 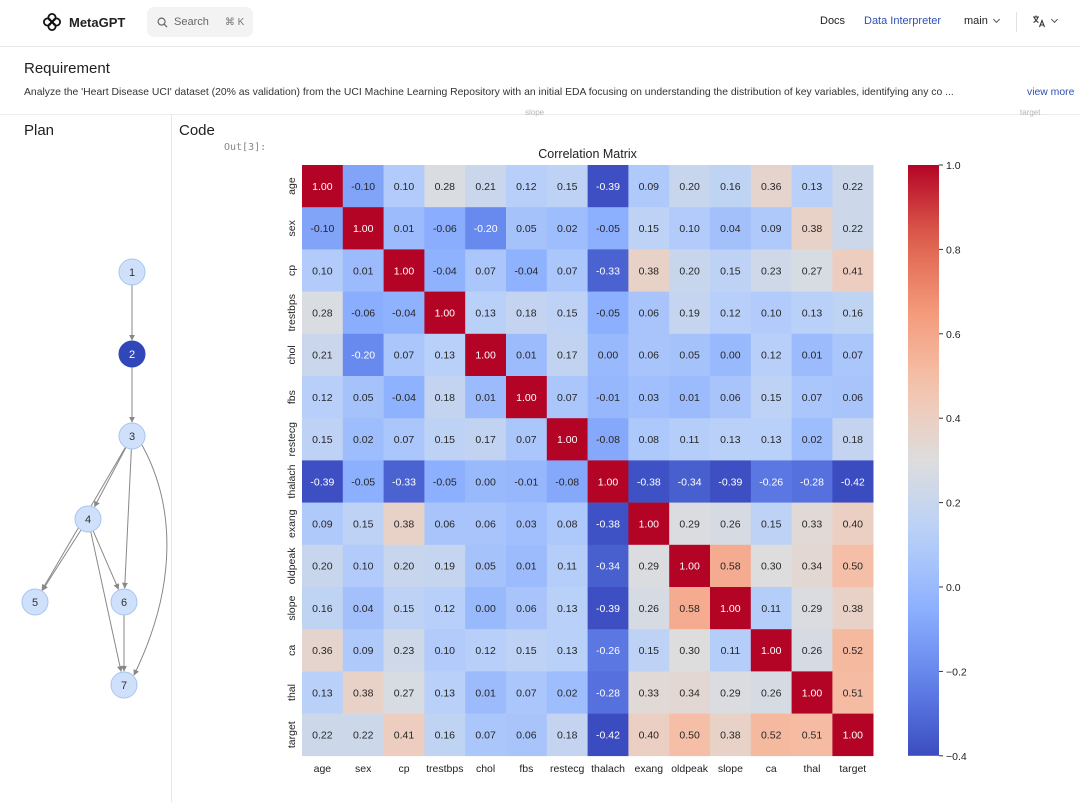 I want to click on search-box: Search ⌘ K, so click(x=200, y=22).